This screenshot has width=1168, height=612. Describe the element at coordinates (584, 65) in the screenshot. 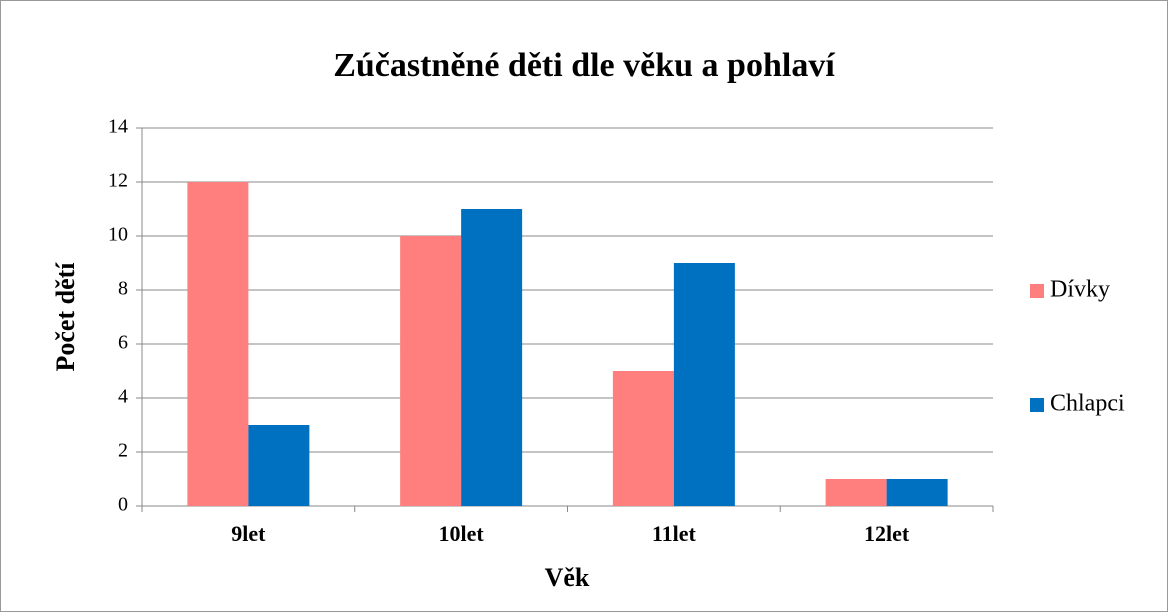

I see `chart-title: Zúčastněné děti dle věku a pohlaví` at that location.